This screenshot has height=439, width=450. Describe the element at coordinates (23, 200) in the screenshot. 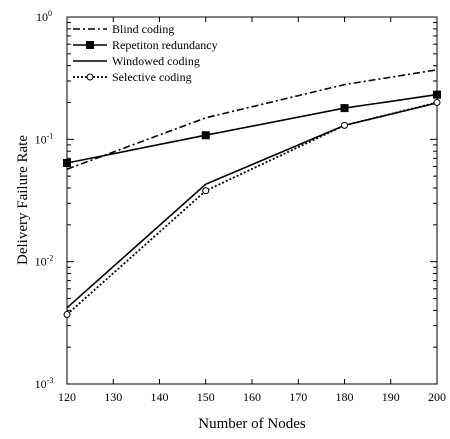

I see `y-axis-title: Delivery Failure Rate` at that location.